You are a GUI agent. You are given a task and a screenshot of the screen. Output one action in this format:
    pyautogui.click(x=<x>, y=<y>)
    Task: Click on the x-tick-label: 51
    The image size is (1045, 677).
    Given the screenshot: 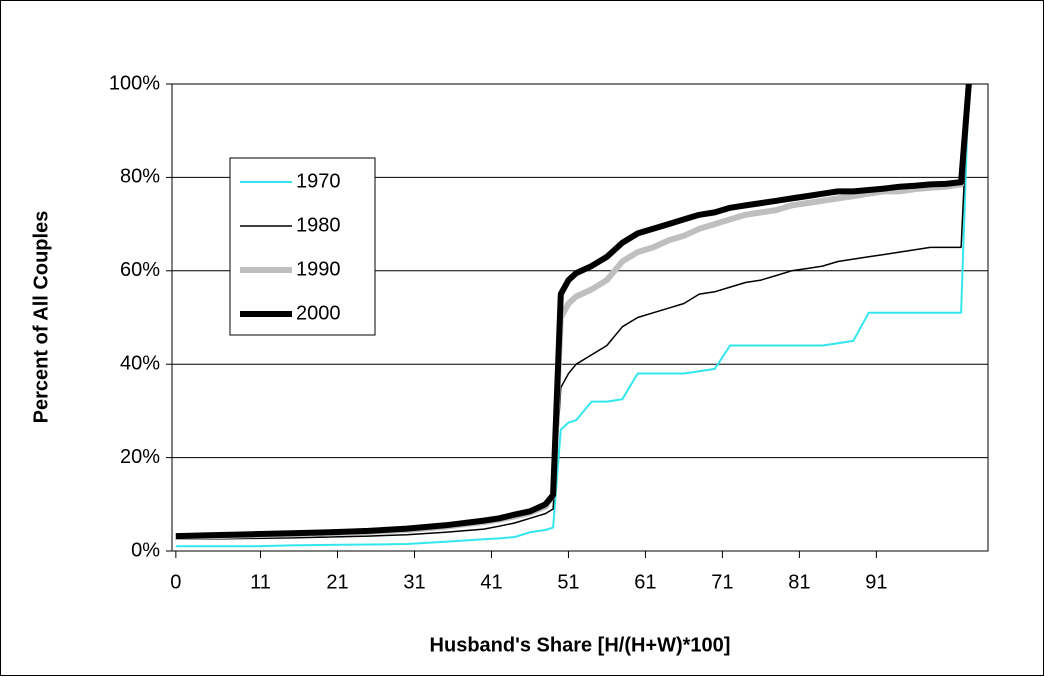 What is the action you would take?
    pyautogui.click(x=568, y=582)
    